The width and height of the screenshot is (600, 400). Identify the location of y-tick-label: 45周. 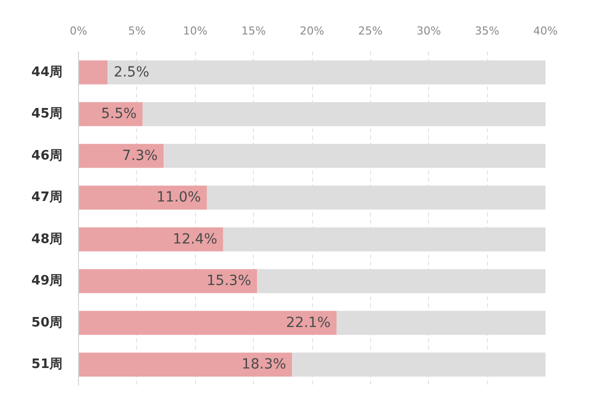
(47, 114).